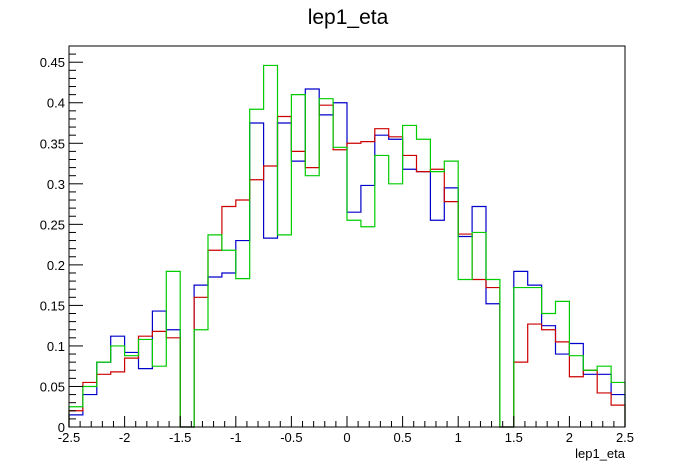  I want to click on x-tick-label: 1.5, so click(514, 437).